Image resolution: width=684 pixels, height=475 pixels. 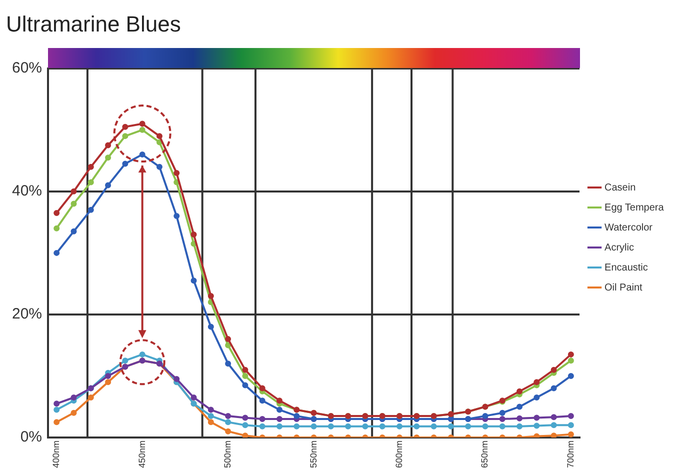 What do you see at coordinates (623, 288) in the screenshot?
I see `legend-label: Oil Paint` at bounding box center [623, 288].